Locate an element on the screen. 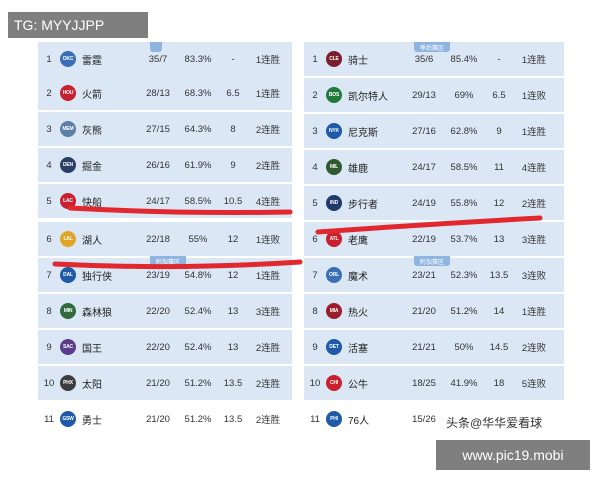 The image size is (600, 480). standings-row: 8 MIA 热火 21/20 51.2% 14 1连胜 is located at coordinates (434, 311).